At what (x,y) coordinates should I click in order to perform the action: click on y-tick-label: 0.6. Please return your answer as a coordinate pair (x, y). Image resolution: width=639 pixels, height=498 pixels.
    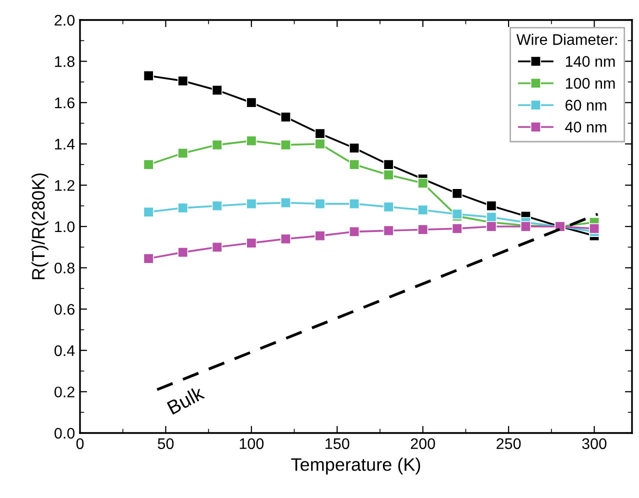
    Looking at the image, I should click on (64, 309).